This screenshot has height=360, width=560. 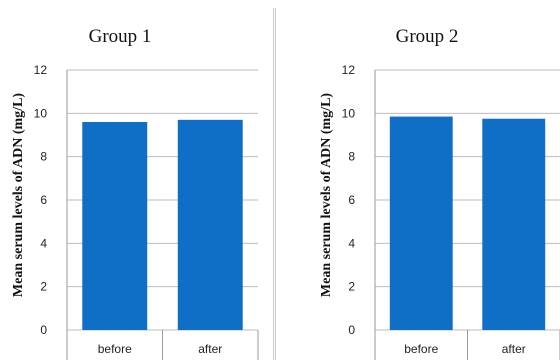 I want to click on chart-title: Group 2, so click(x=427, y=36).